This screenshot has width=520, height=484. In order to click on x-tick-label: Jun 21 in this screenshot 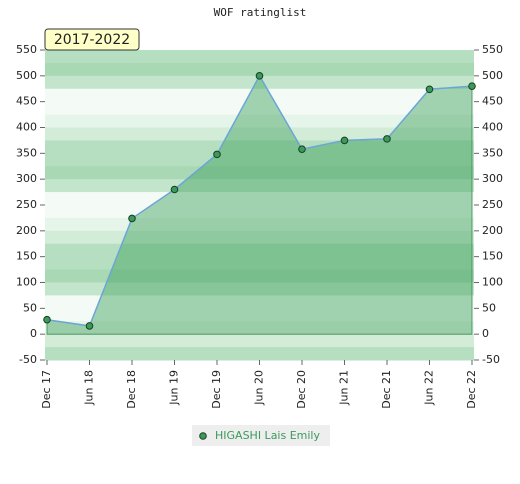, I will do `click(344, 388)`.